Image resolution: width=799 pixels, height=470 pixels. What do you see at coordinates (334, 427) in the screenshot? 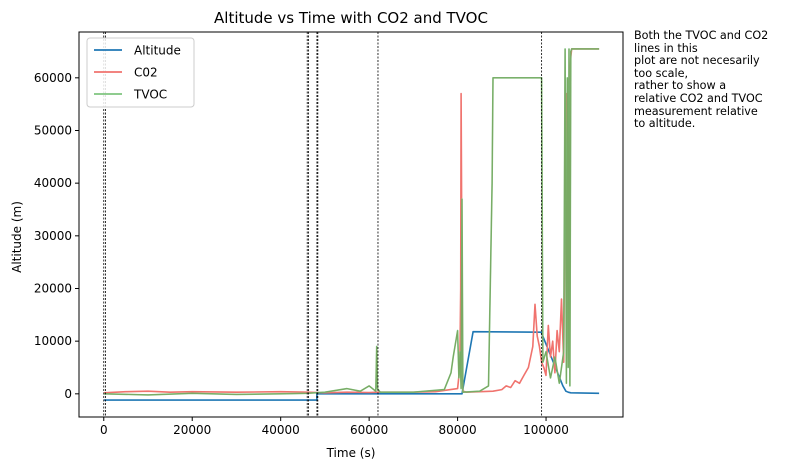
I see `x-axis: 0 20000 40000 60000 80000 100000` at bounding box center [334, 427].